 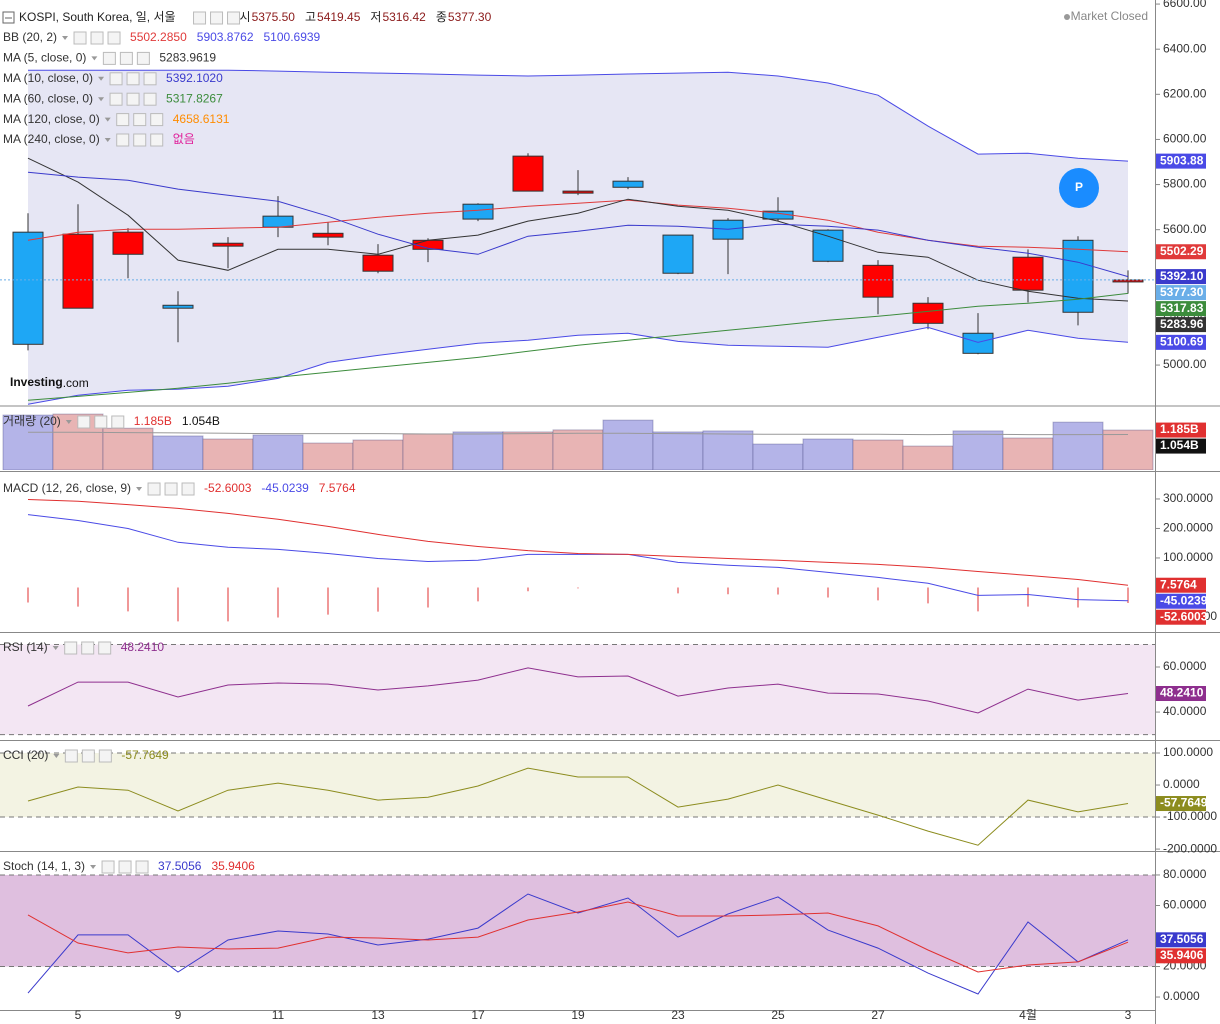 What do you see at coordinates (143, 647) in the screenshot?
I see `legend-value: 48.2410` at bounding box center [143, 647].